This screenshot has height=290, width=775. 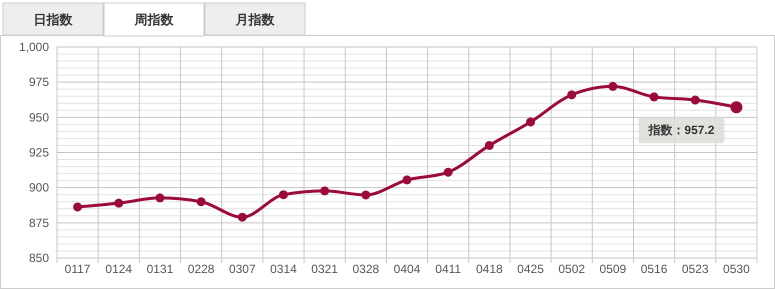 I want to click on x-tick-label: 0411, so click(x=448, y=269).